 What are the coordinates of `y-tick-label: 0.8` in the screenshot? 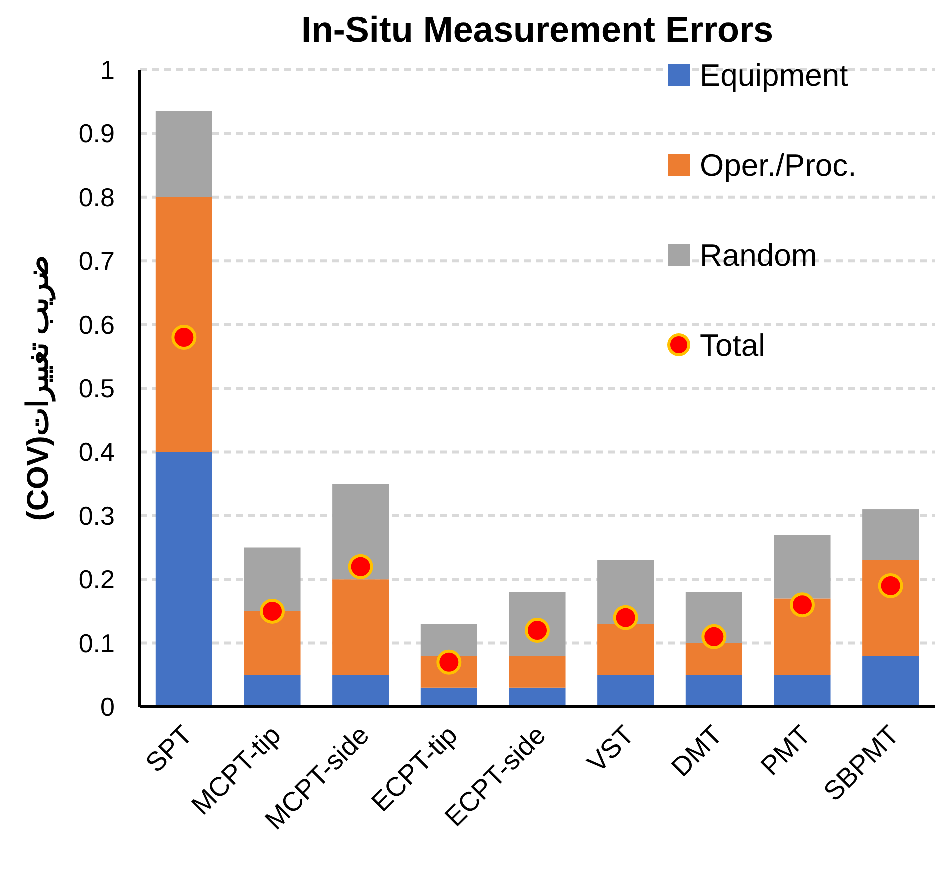 It's located at (96, 197).